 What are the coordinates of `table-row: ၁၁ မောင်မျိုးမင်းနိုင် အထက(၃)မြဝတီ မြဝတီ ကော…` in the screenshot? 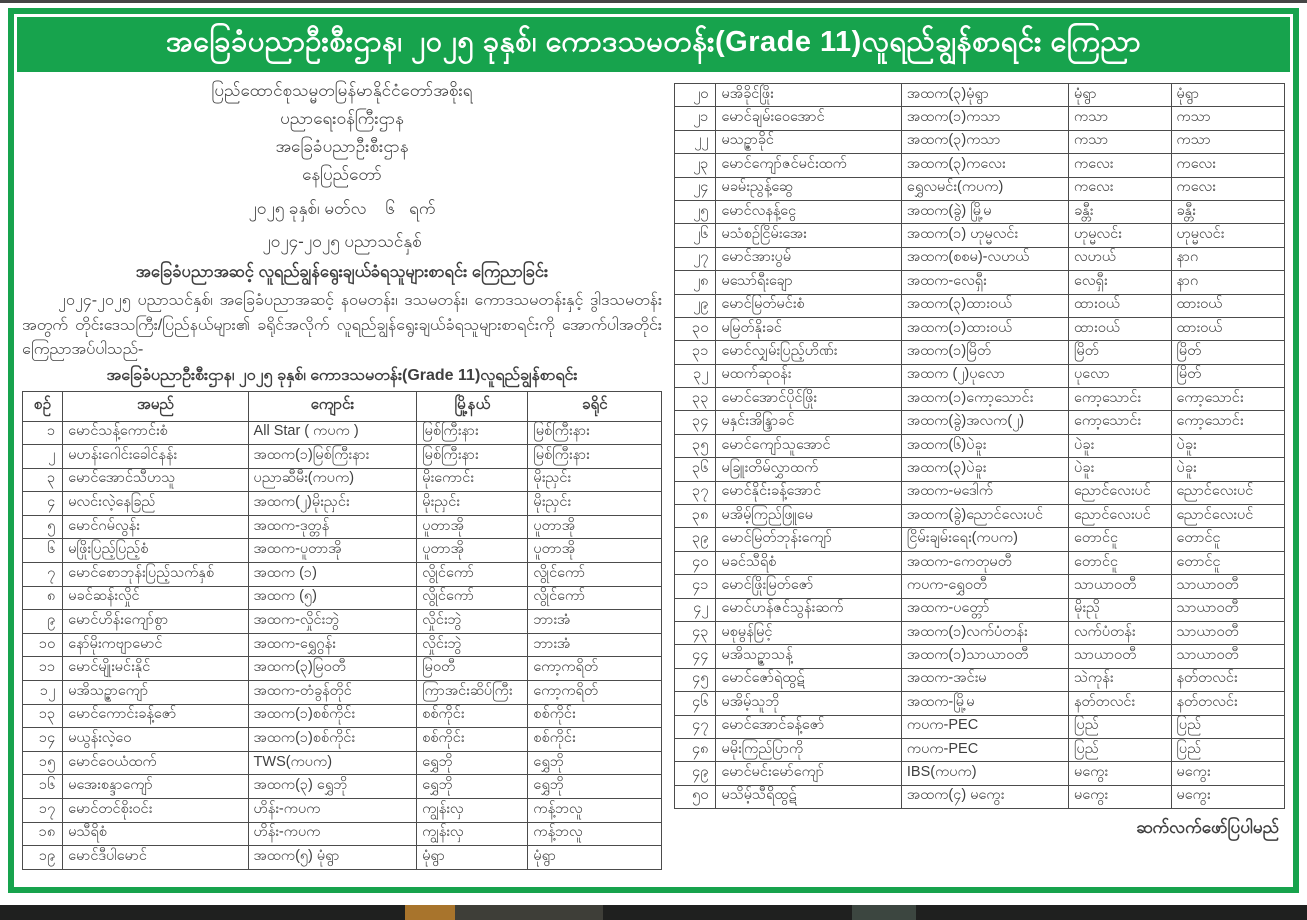 It's located at (341, 669).